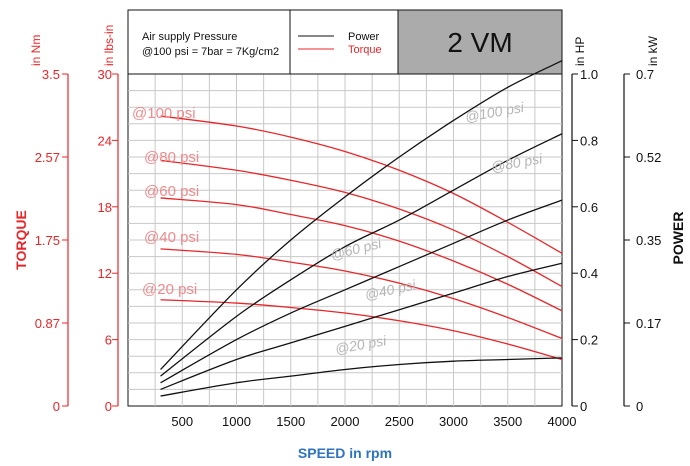 Image resolution: width=690 pixels, height=466 pixels. I want to click on tick-label-x: 2000, so click(345, 421).